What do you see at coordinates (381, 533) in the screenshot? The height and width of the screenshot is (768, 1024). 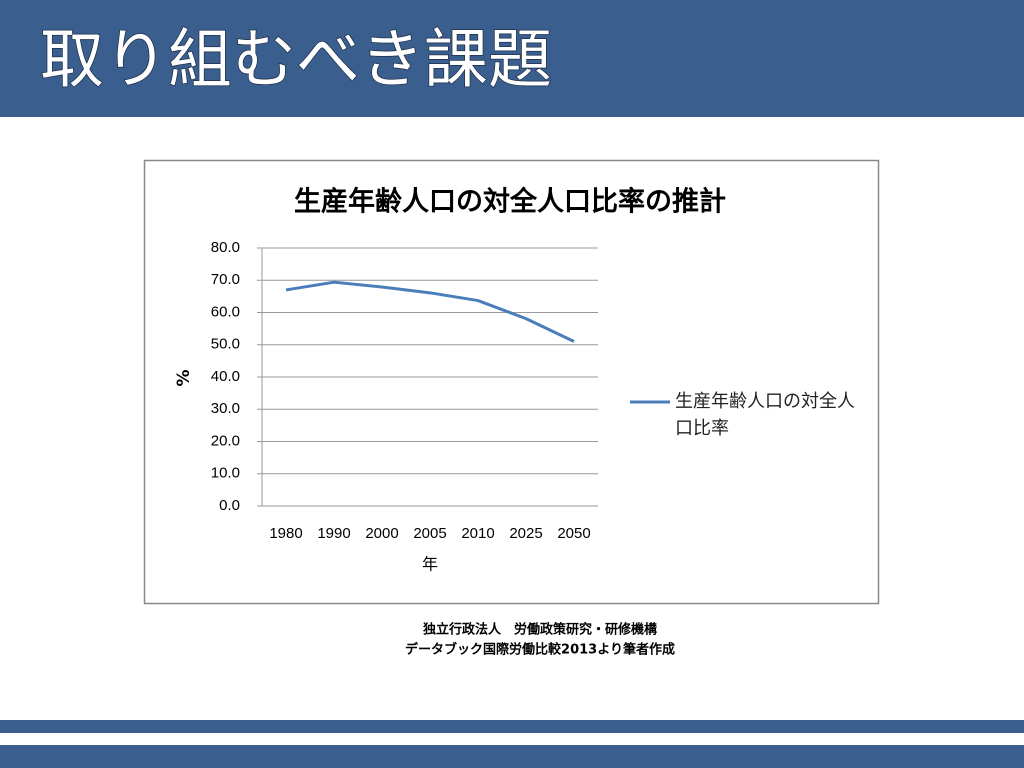 I see `x-tick-label: 2000` at bounding box center [381, 533].